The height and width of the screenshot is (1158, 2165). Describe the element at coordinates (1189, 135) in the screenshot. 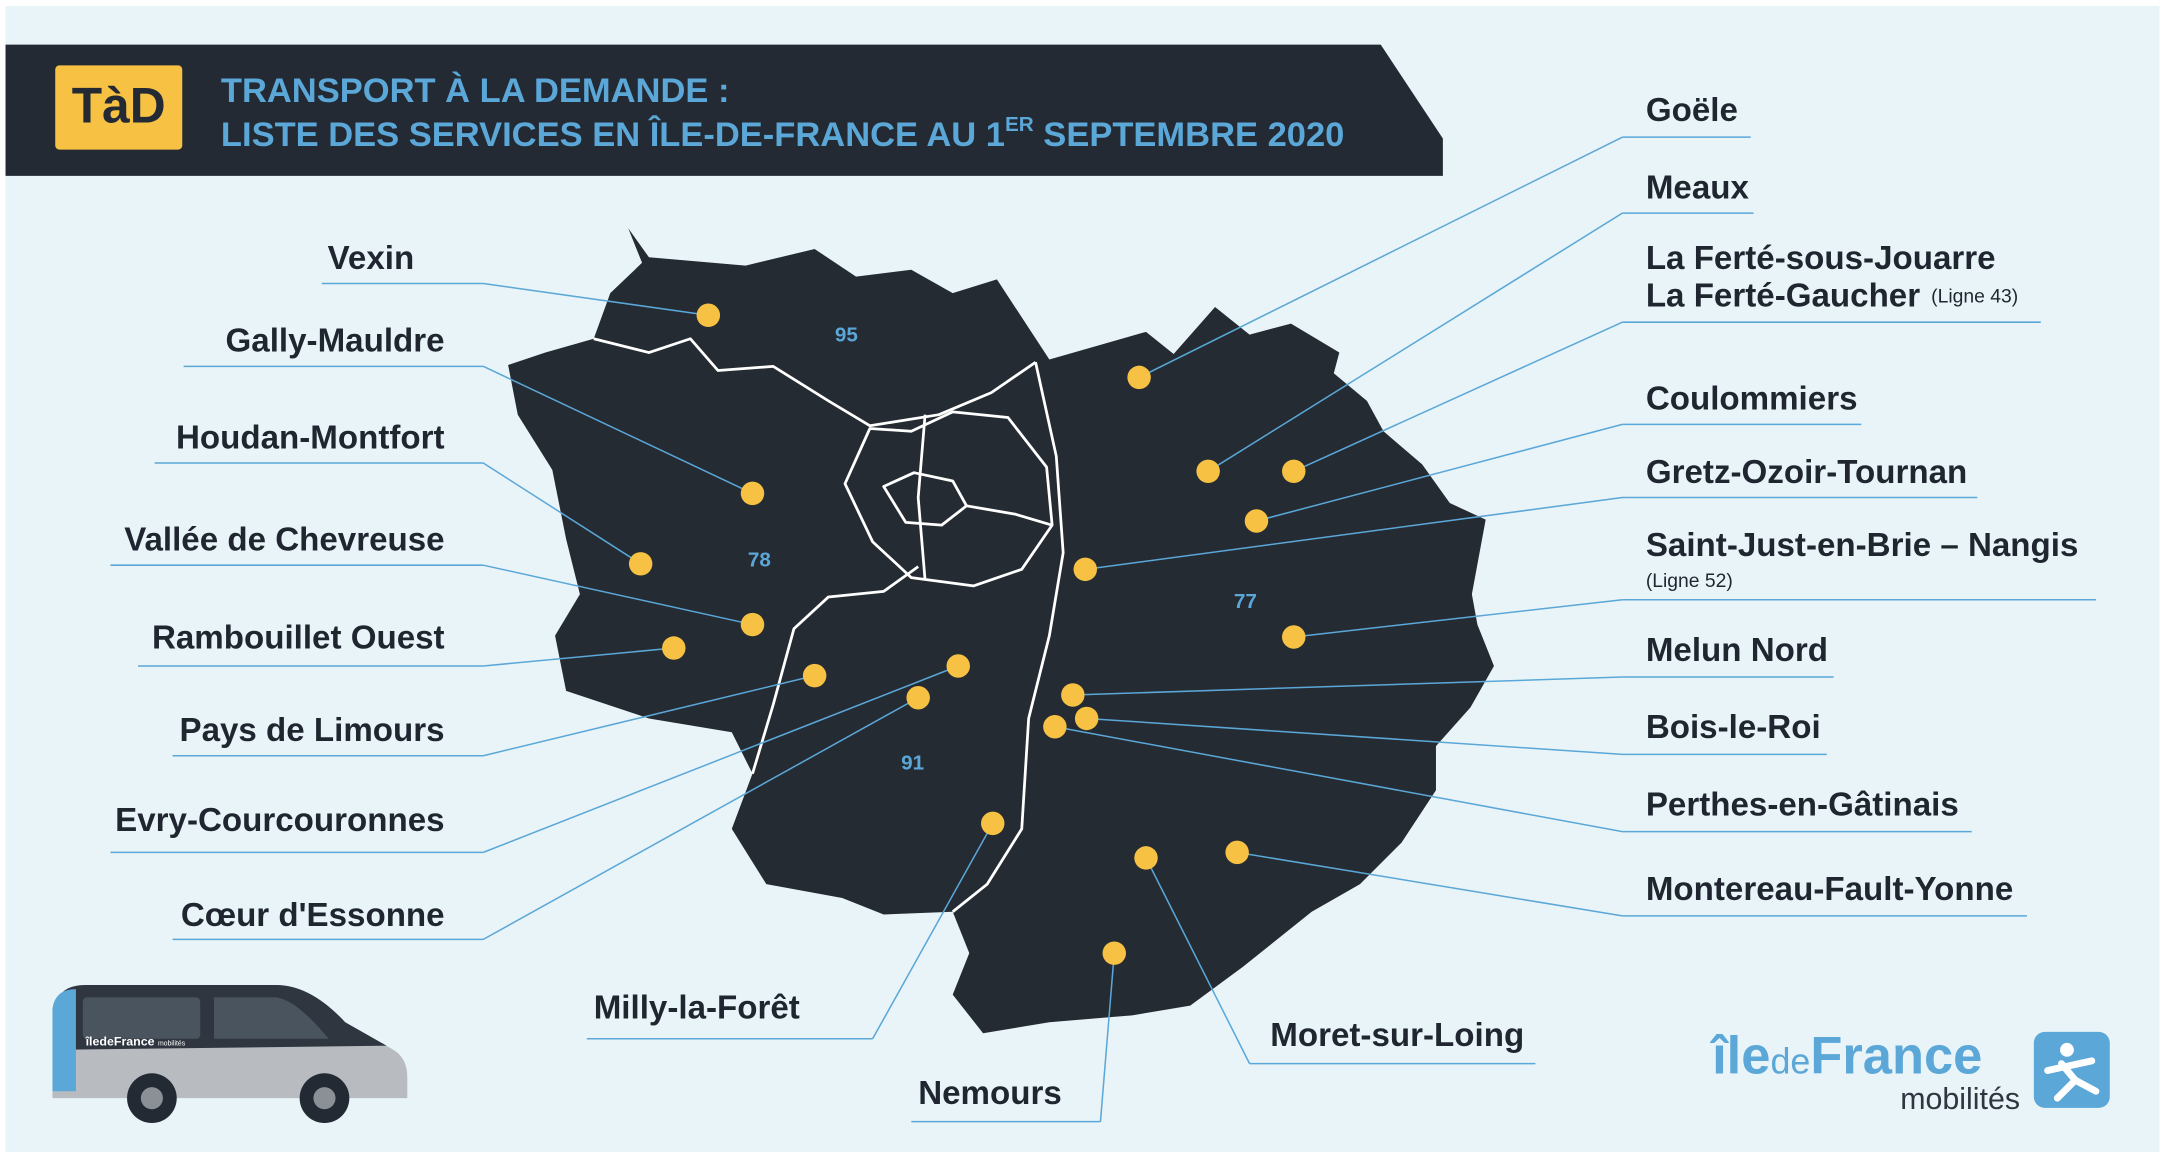

I see `title-text: SEPTEMBRE 2020` at that location.